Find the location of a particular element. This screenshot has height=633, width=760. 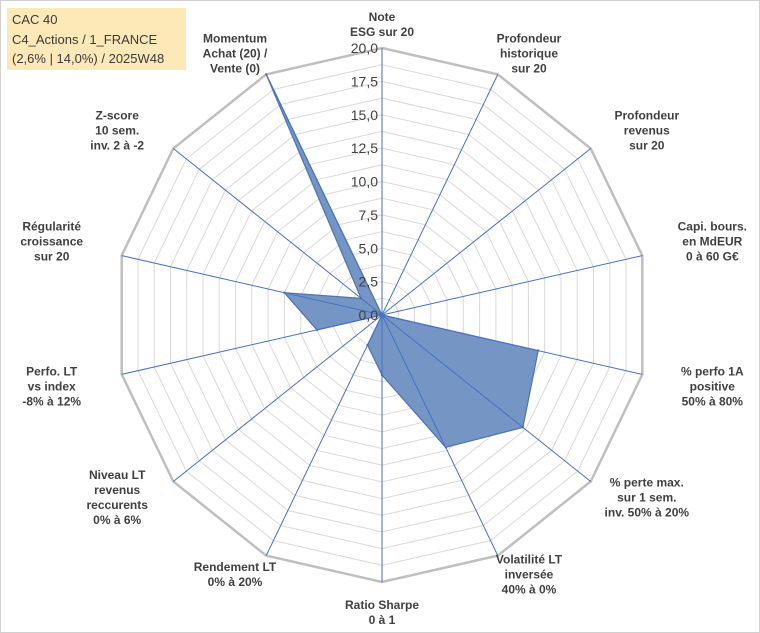

radar-axis-label-line: inv. 50% à 20% is located at coordinates (647, 513).